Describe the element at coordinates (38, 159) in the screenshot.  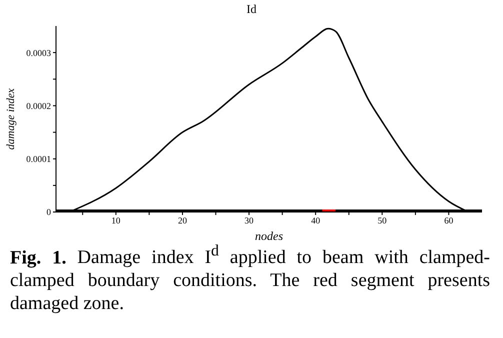
I see `y-tick-label: 0.0001` at that location.